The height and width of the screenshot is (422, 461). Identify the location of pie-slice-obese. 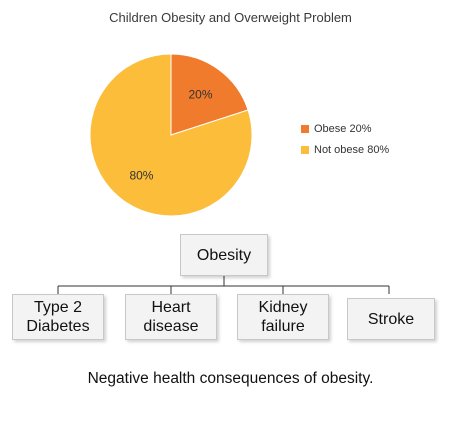
(209, 94).